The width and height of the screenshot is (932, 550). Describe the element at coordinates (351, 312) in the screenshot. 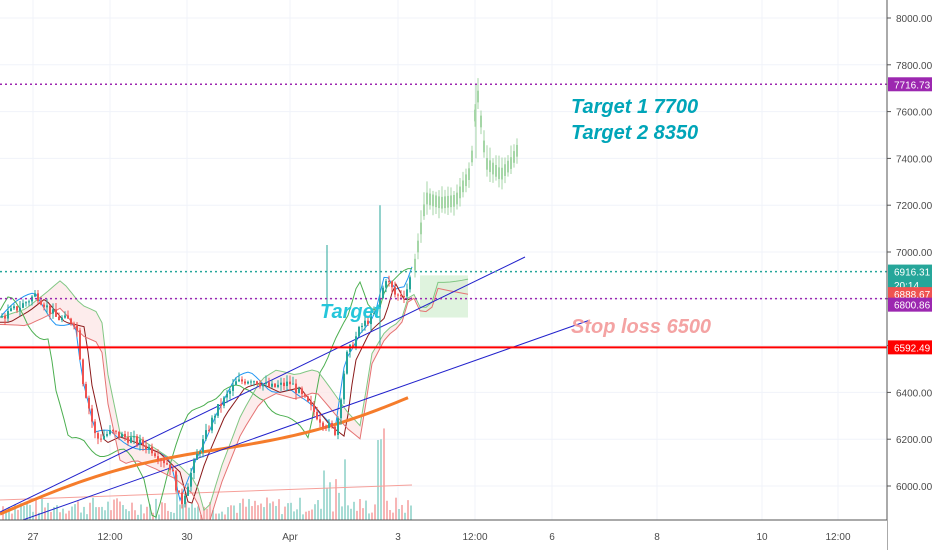

I see `annotation-target: Target` at that location.